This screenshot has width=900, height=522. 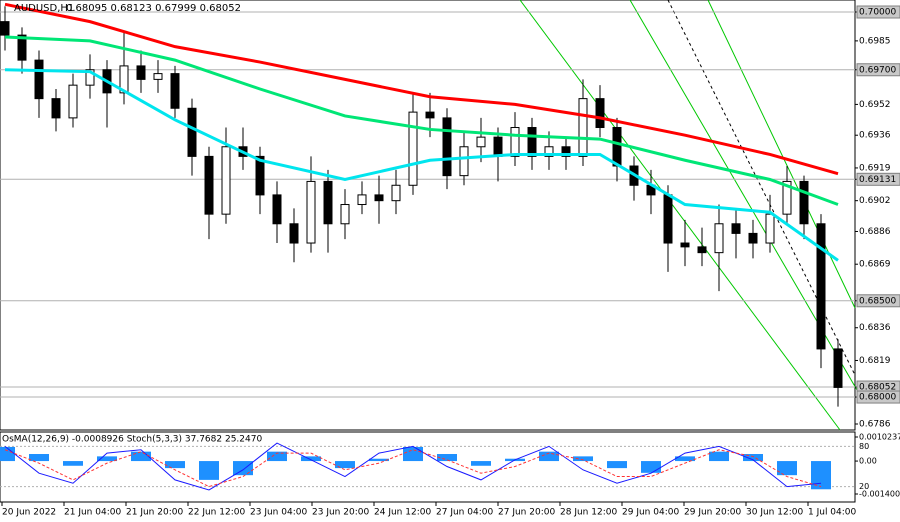 I want to click on price-label: 0.6919, so click(x=875, y=168).